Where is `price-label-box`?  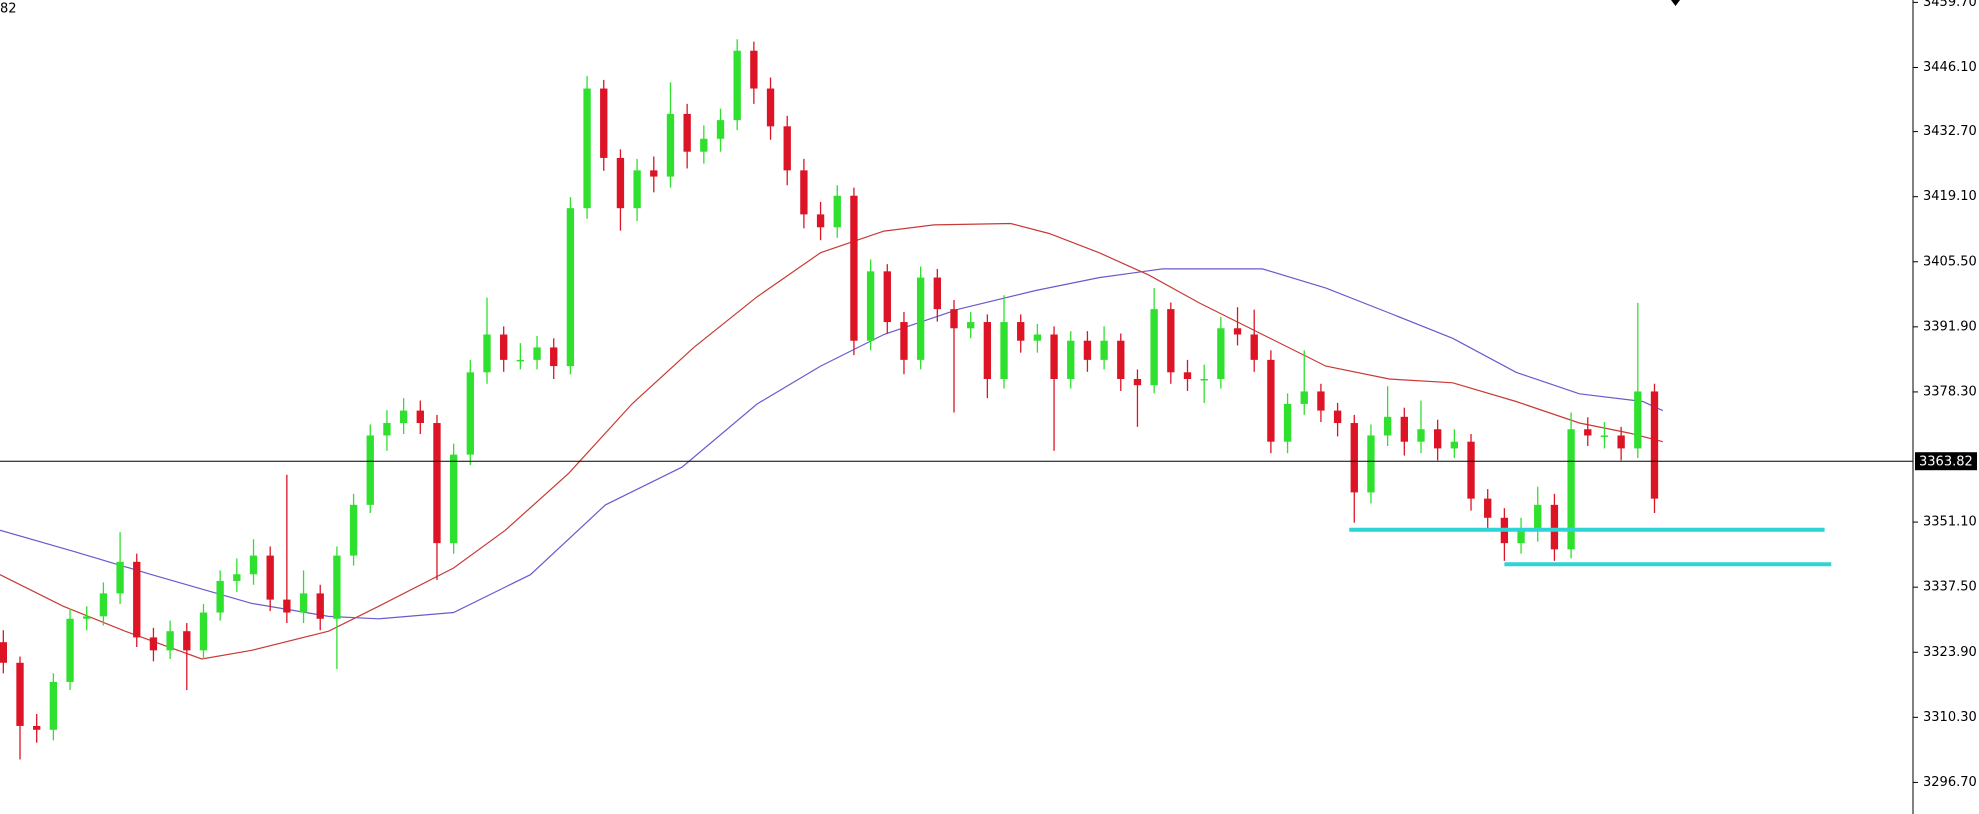 price-label-box is located at coordinates (1946, 461).